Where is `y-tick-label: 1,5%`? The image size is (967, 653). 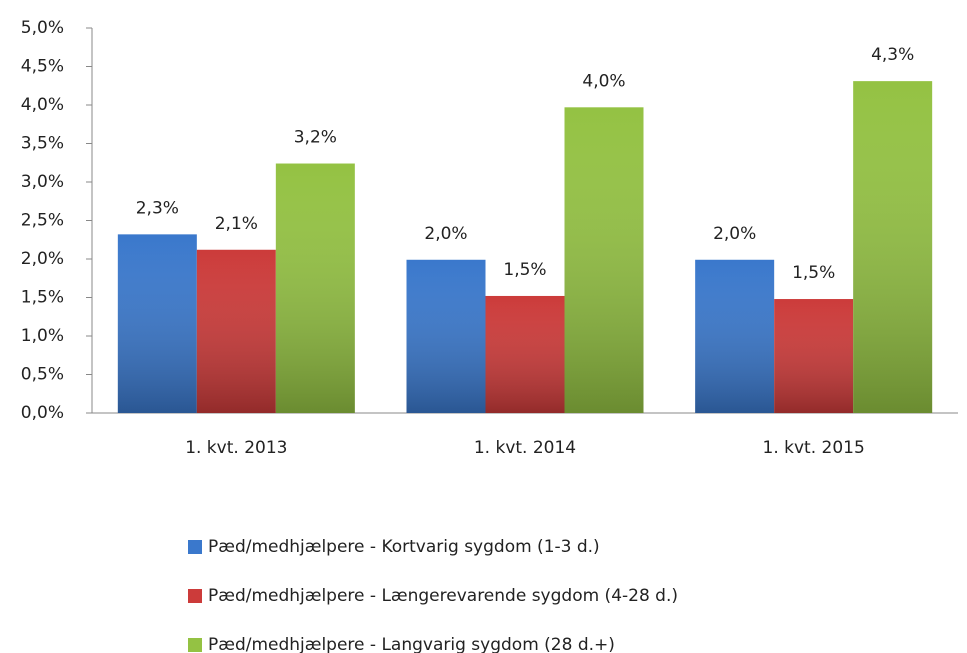 y-tick-label: 1,5% is located at coordinates (42, 298).